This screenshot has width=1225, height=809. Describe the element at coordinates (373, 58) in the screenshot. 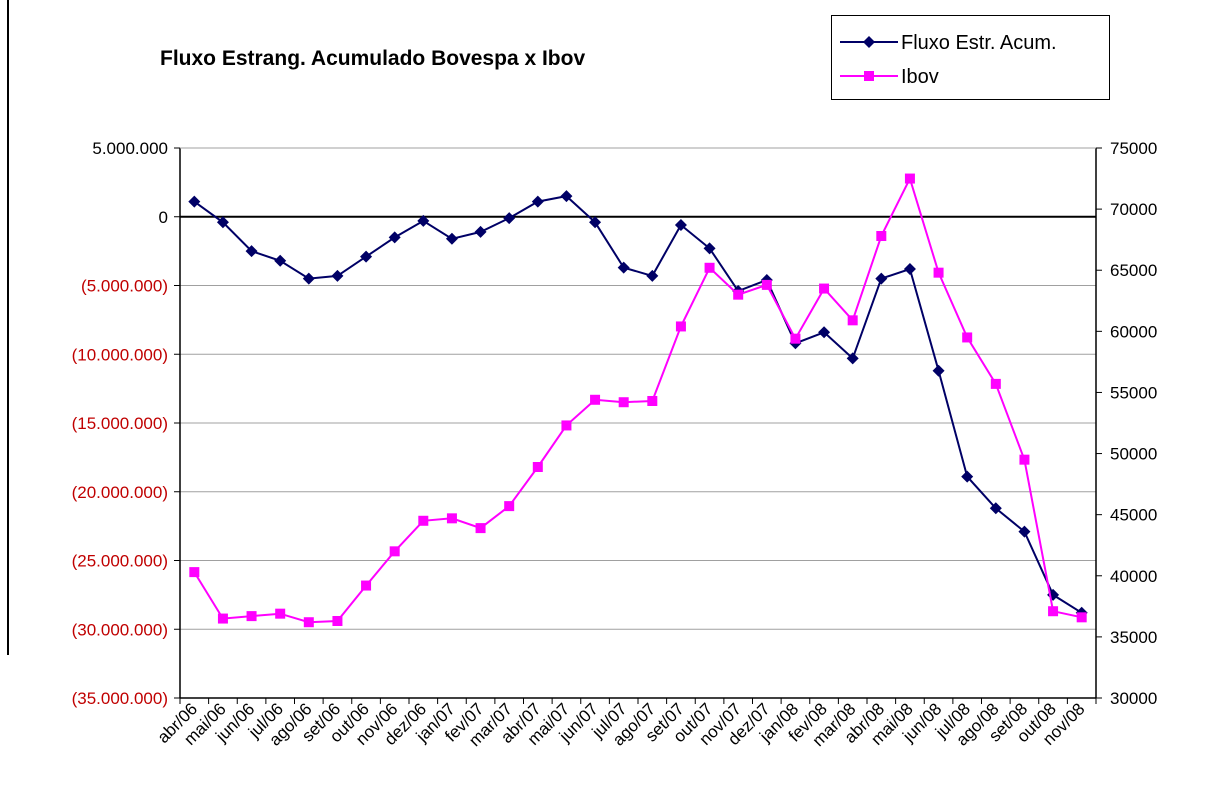

I see `chart-title: Fluxo Estrang. Acumulado Bovespa x Ibov` at that location.